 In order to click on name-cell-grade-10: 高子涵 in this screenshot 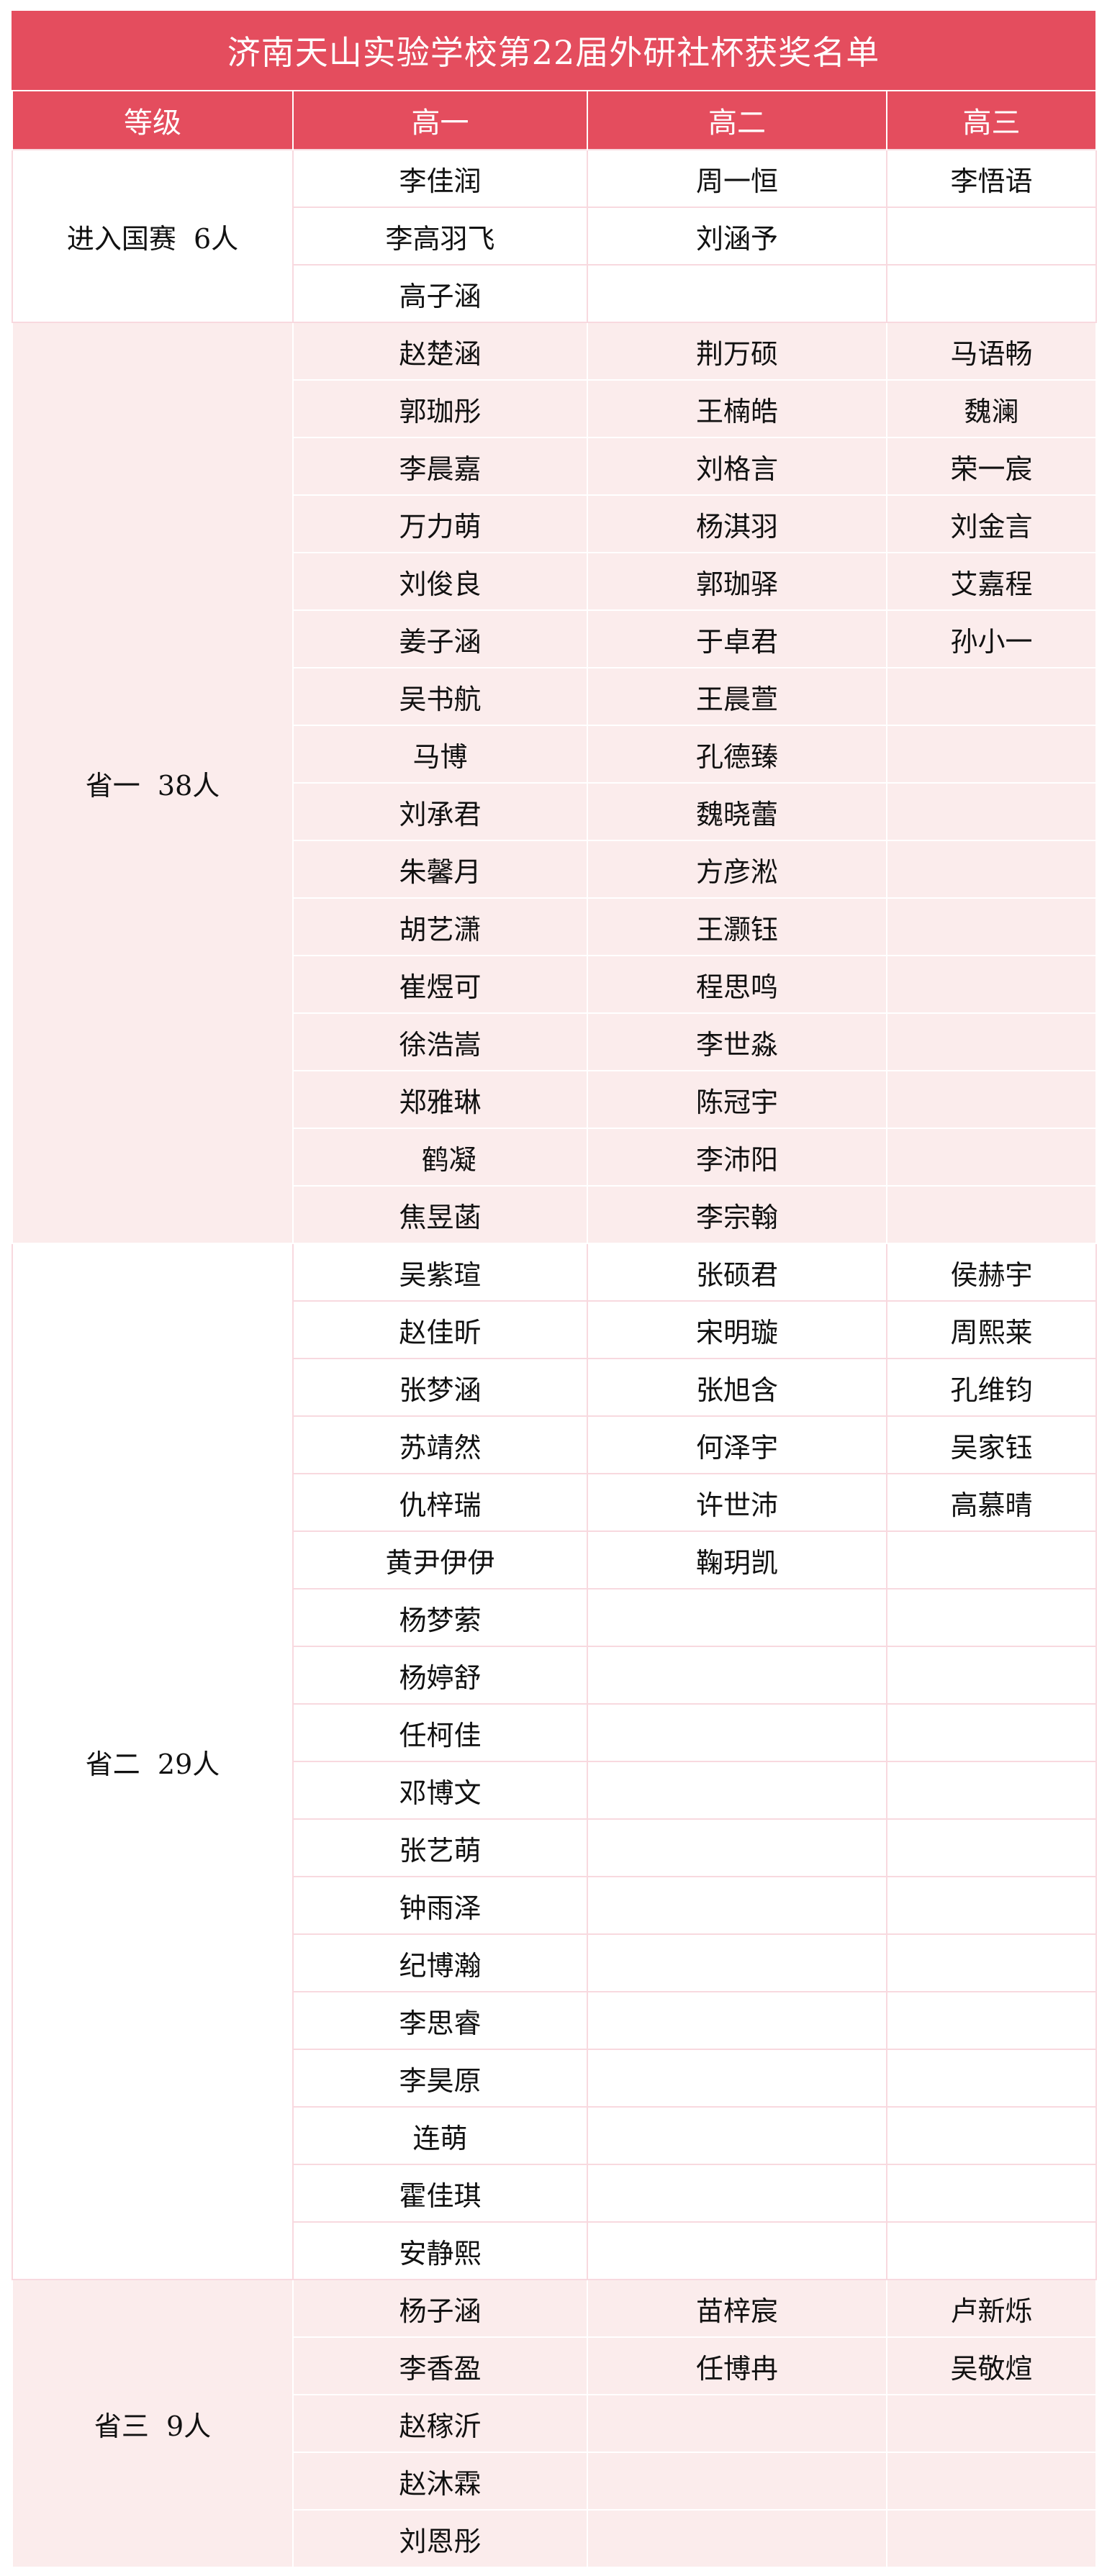, I will do `click(440, 293)`.